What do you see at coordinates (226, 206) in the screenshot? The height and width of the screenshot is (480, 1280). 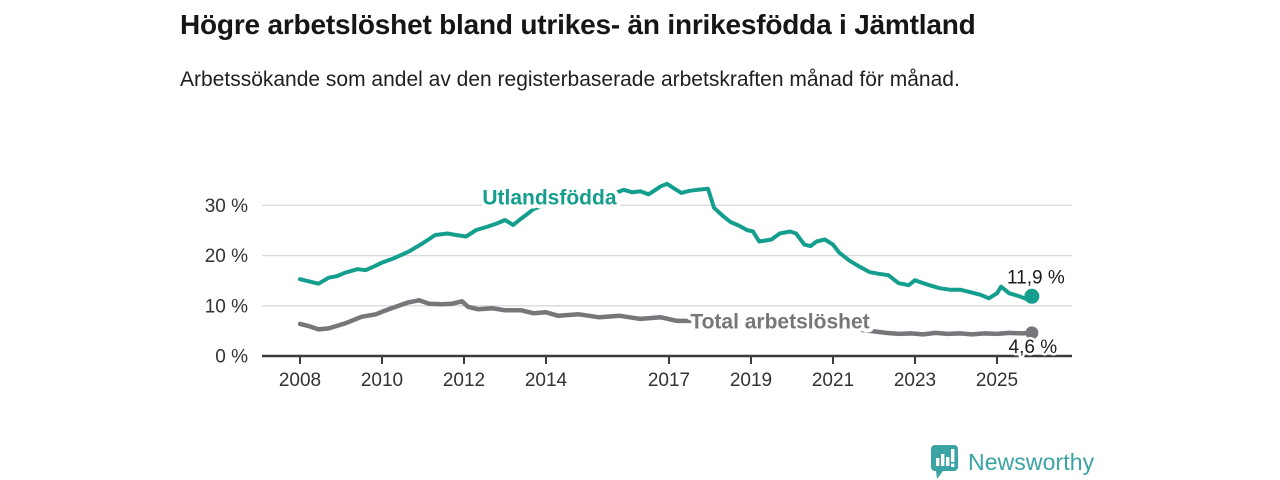 I see `y-tick-label-30: 30 %` at bounding box center [226, 206].